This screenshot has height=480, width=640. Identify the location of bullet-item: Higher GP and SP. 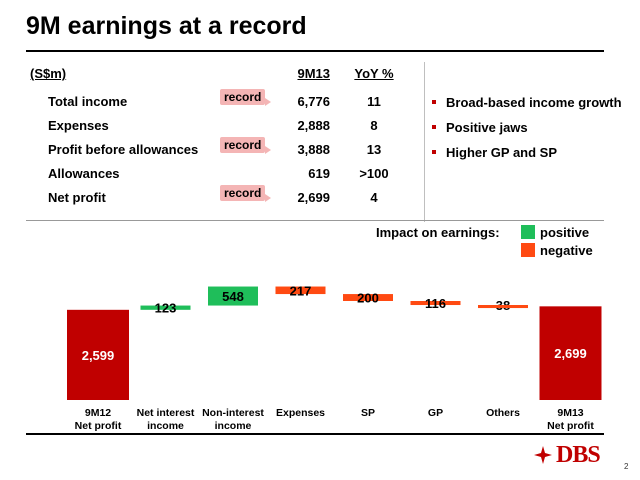
(532, 152).